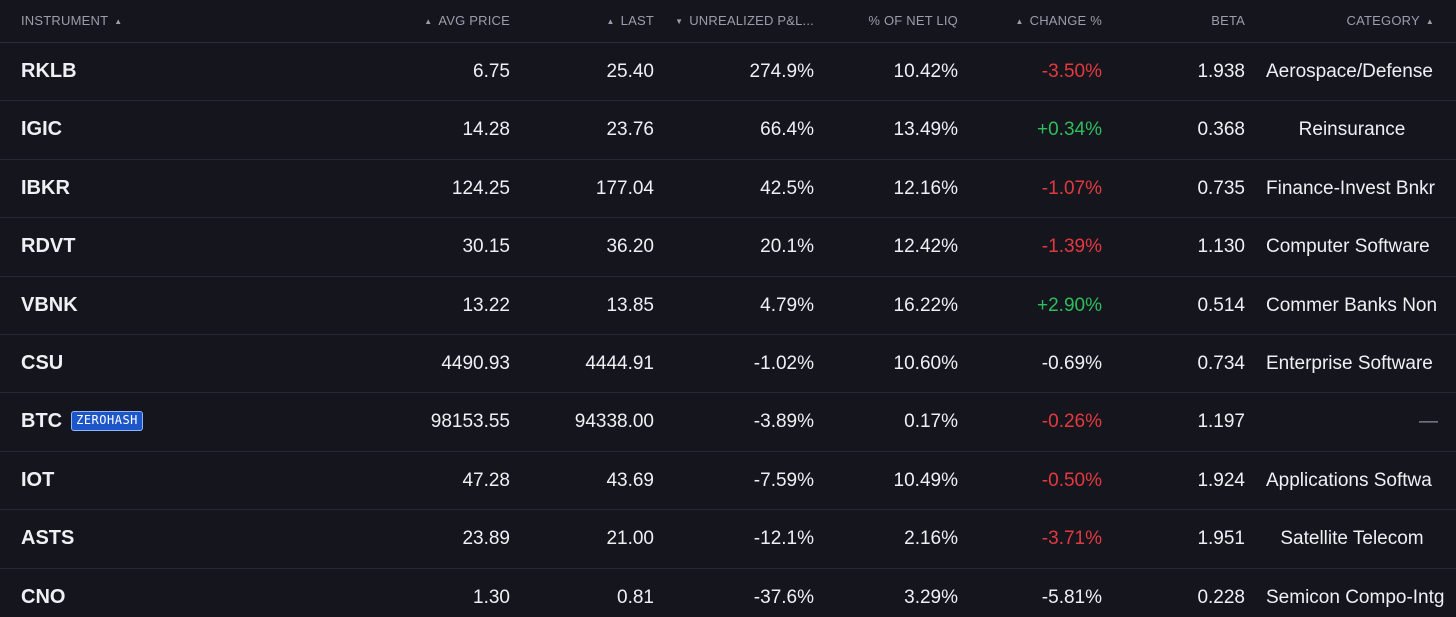 Image resolution: width=1456 pixels, height=617 pixels. Describe the element at coordinates (635, 597) in the screenshot. I see `last-price-cell: 0.81` at that location.